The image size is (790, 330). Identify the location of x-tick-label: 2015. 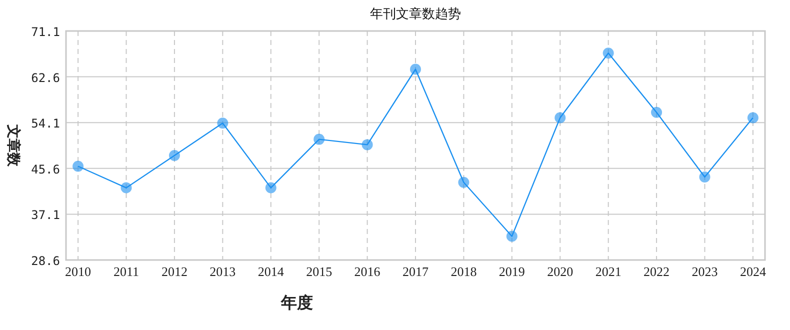
(319, 271).